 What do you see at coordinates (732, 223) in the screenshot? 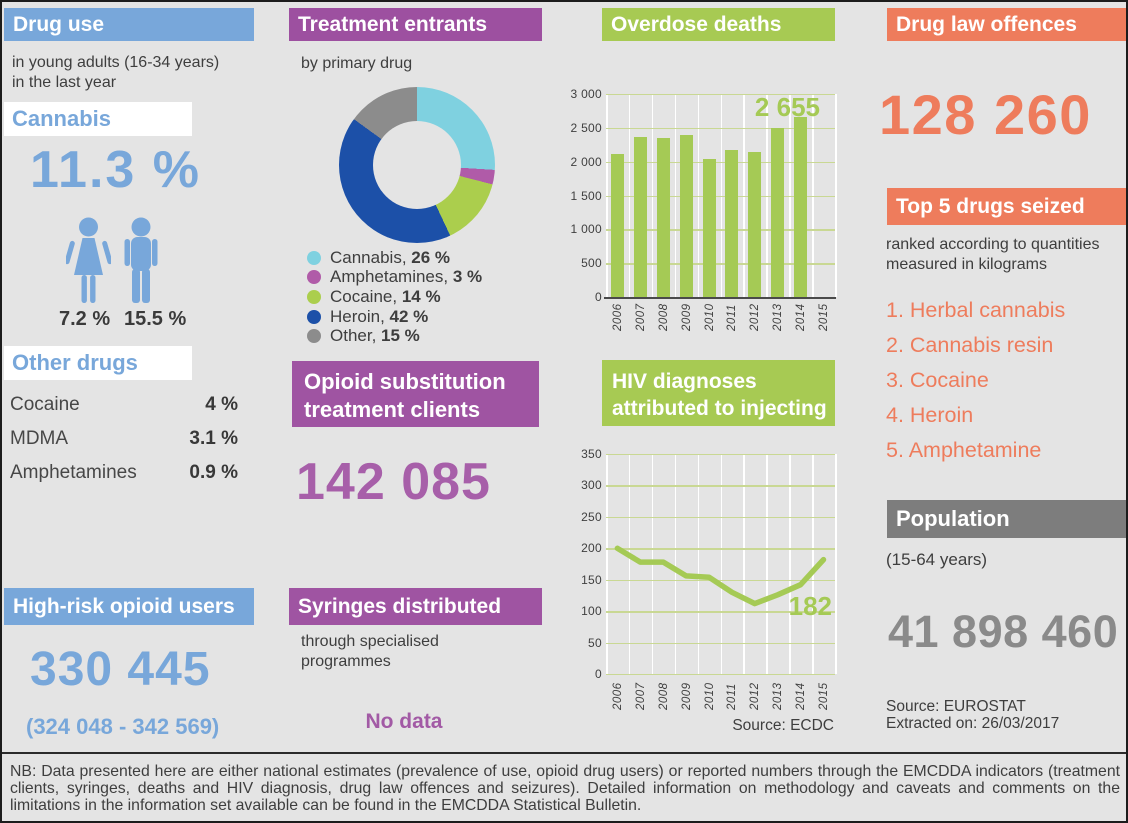
I see `bar-2011` at bounding box center [732, 223].